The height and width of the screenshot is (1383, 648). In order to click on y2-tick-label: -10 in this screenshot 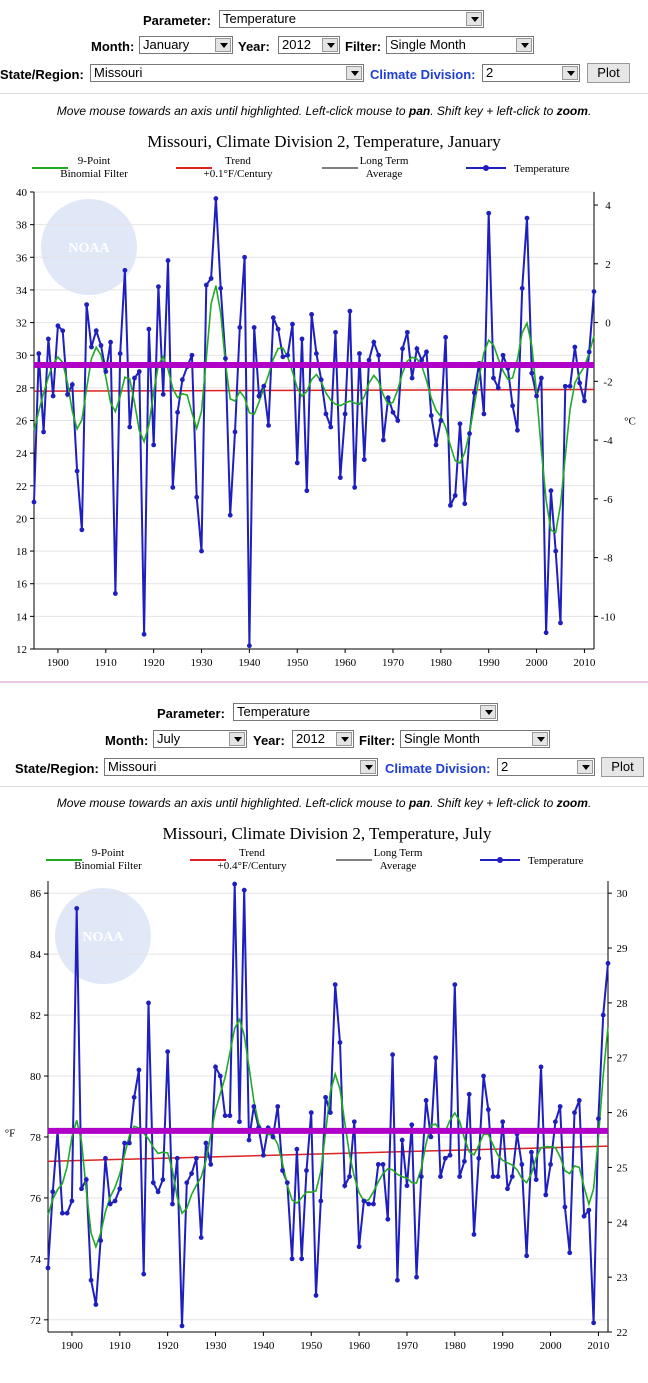, I will do `click(608, 617)`.